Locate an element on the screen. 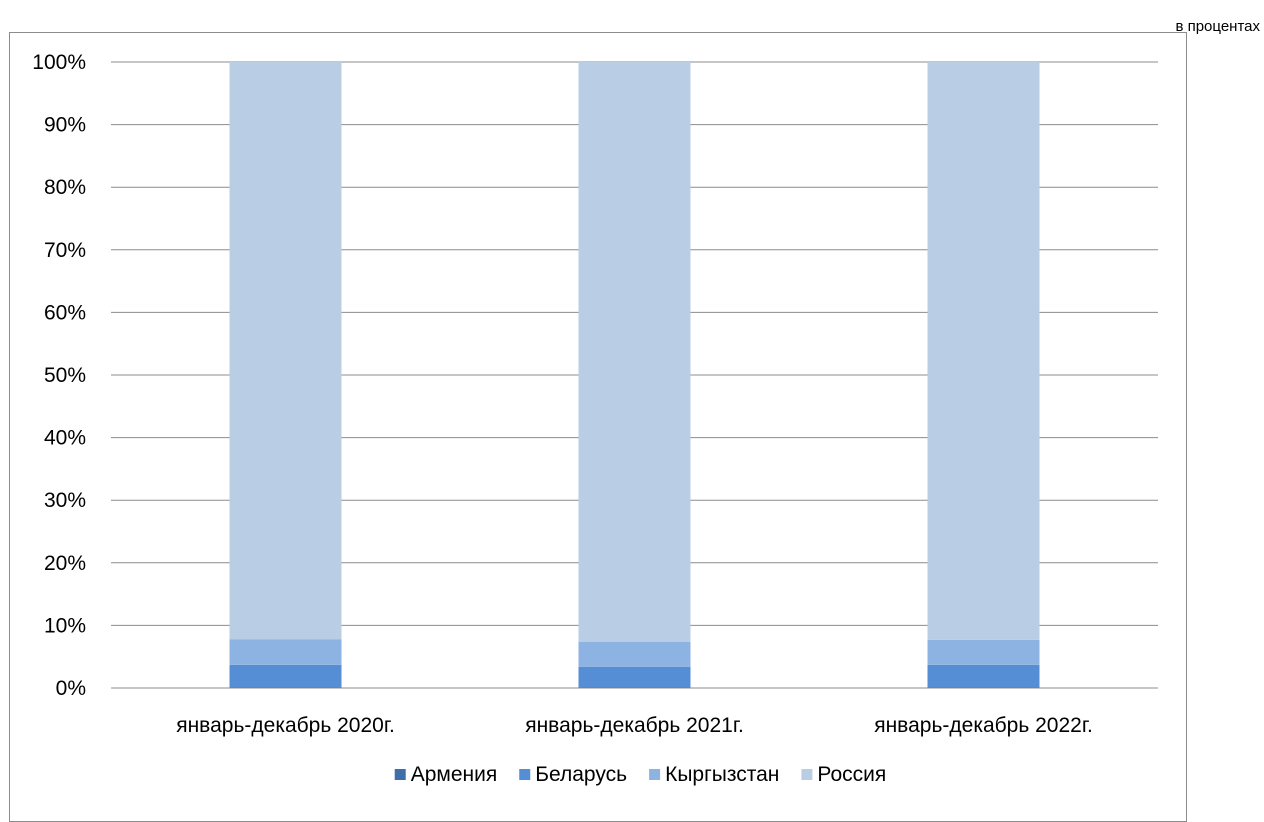 This screenshot has height=822, width=1264. legend-label: Беларусь is located at coordinates (581, 774).